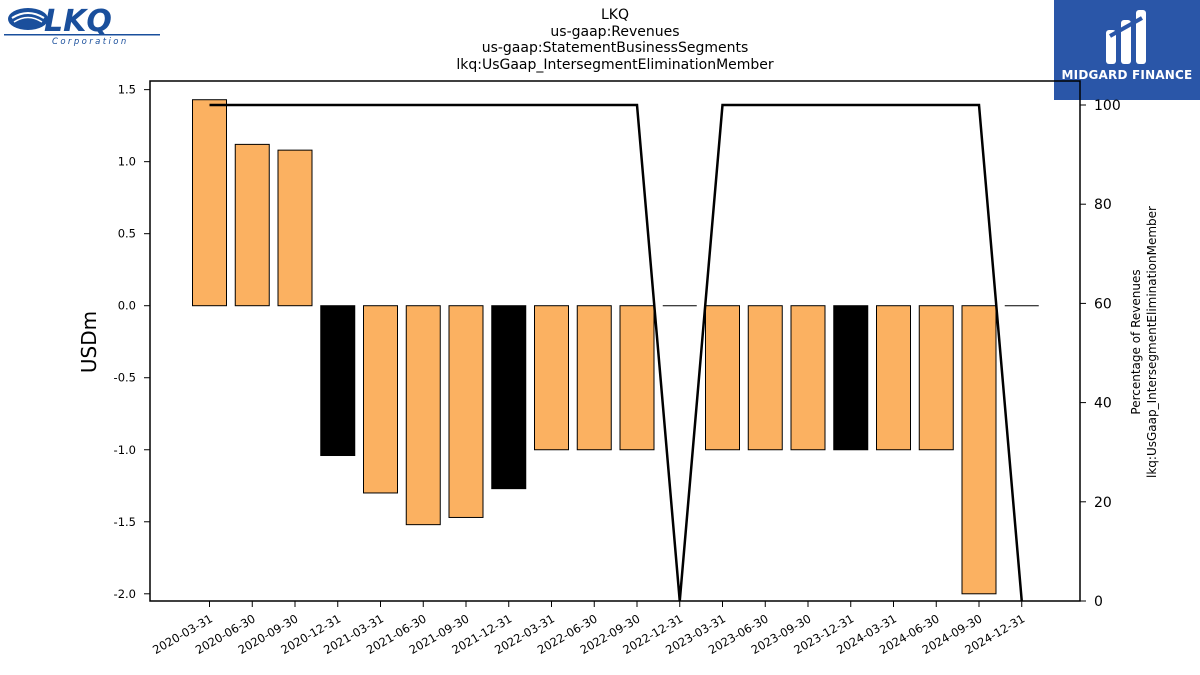 The width and height of the screenshot is (1200, 675). I want to click on midgard-emblem-icon, so click(1126, 37).